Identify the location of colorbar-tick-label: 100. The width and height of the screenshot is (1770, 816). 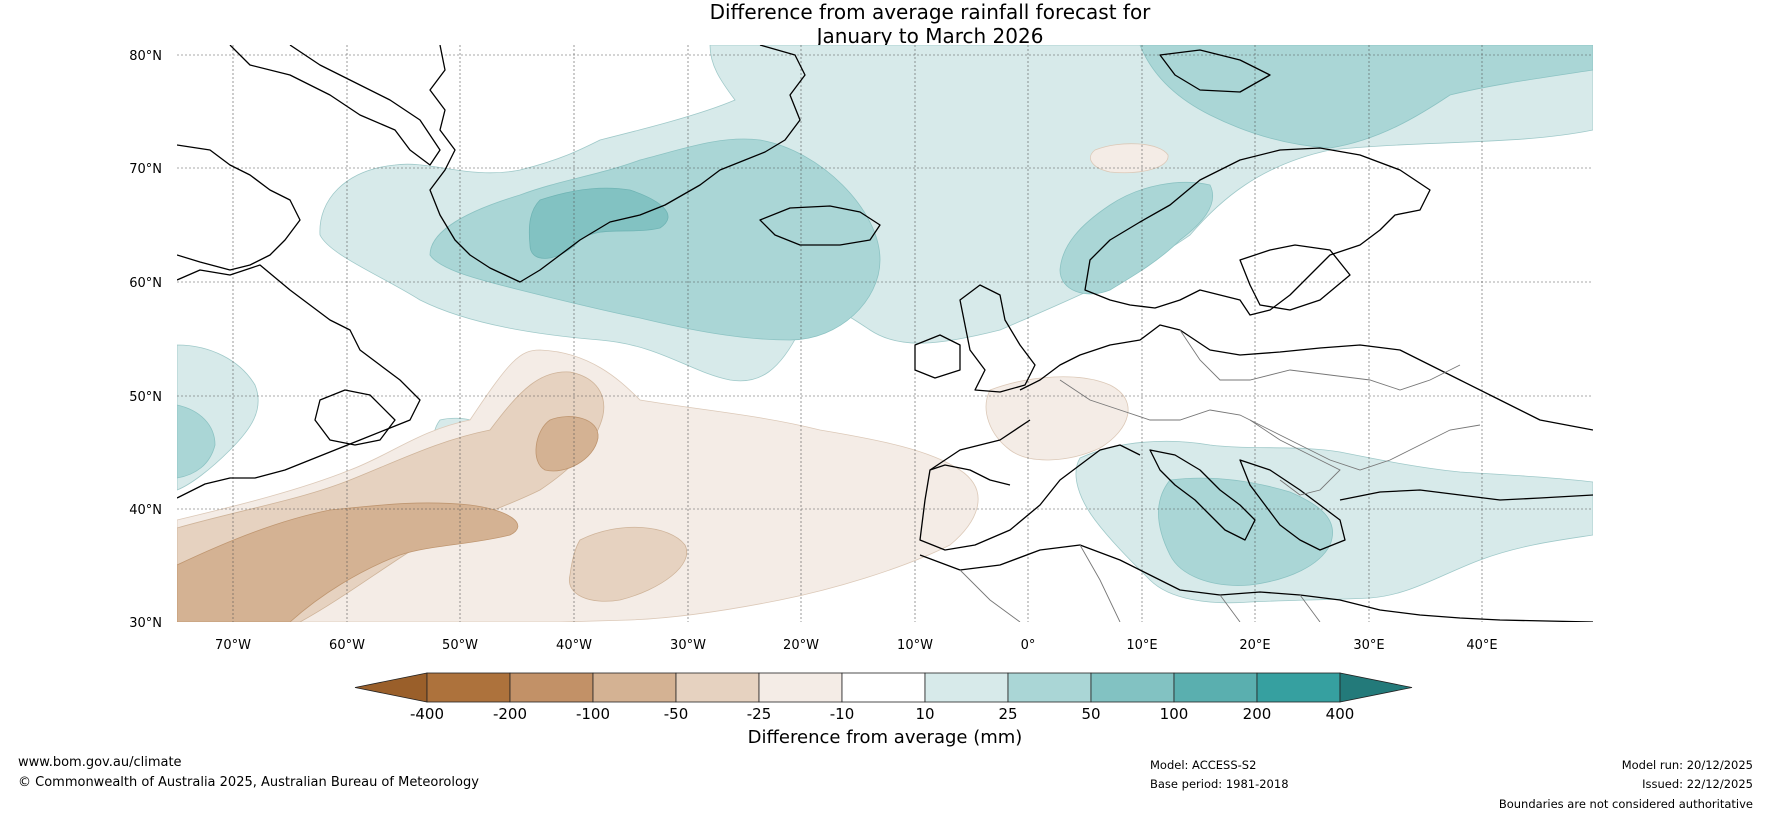
(1174, 714).